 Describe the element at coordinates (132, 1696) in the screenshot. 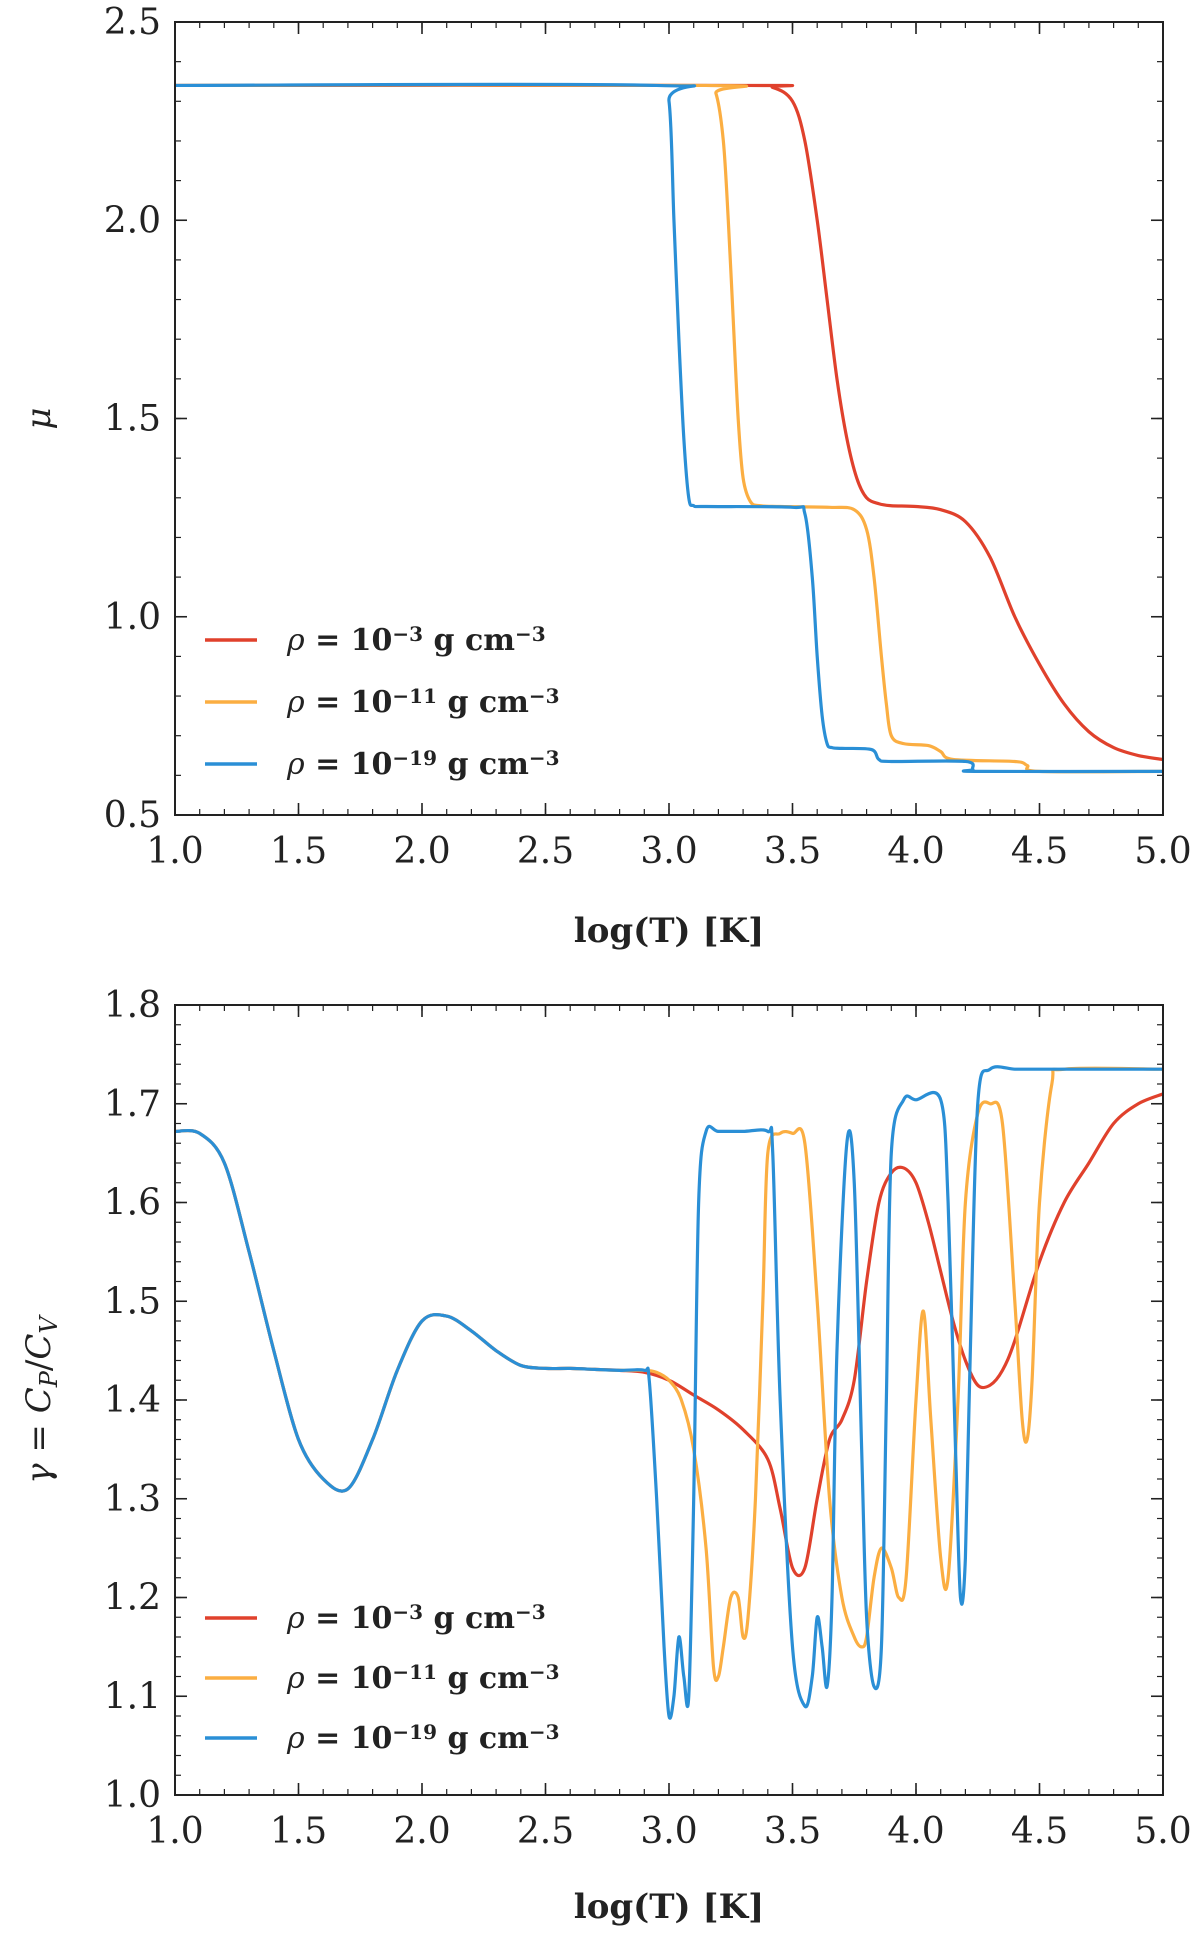

I see `y-tick-label: 1.1` at that location.